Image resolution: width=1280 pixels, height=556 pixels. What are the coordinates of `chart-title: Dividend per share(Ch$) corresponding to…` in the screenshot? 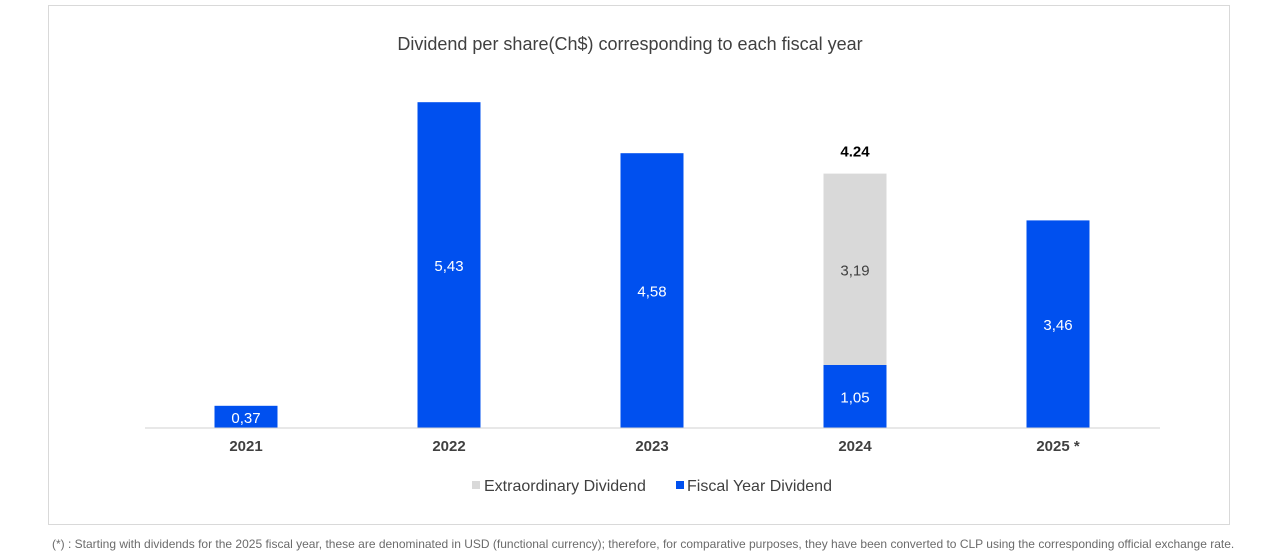 It's located at (629, 44).